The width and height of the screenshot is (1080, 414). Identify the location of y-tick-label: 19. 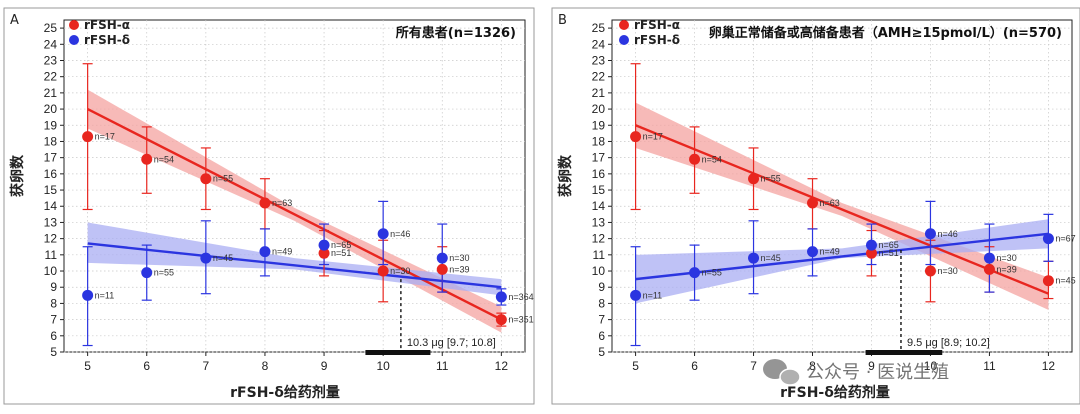
(599, 125).